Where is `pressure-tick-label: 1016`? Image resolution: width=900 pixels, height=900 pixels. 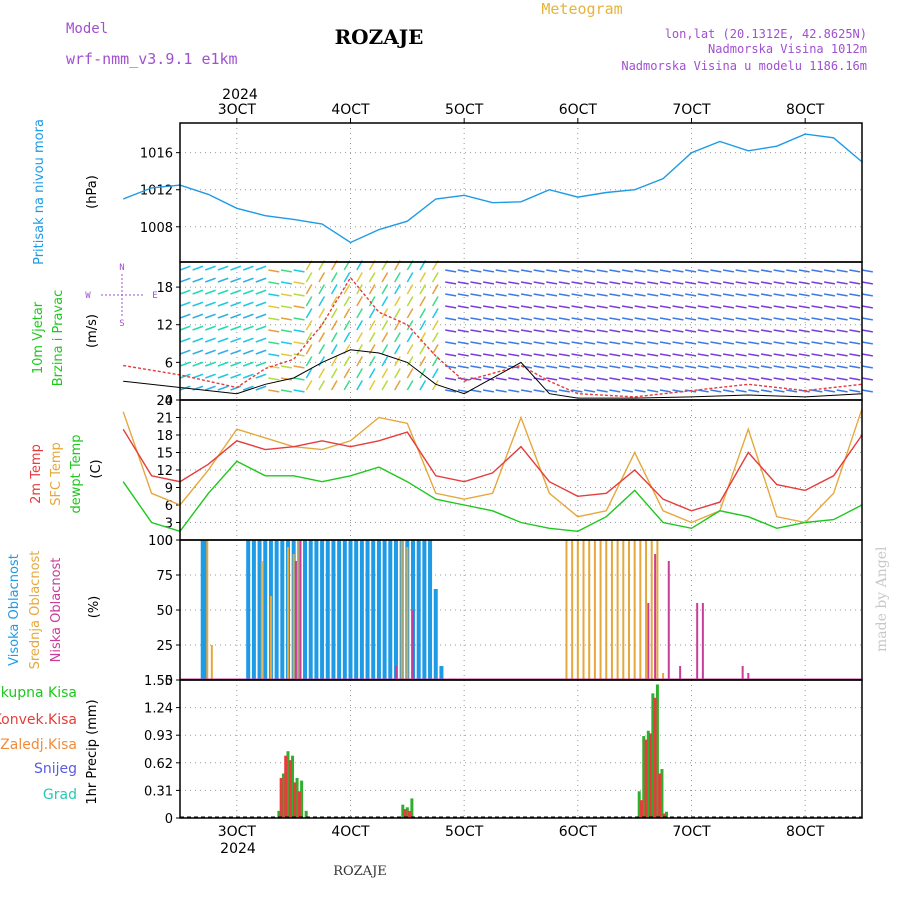 pressure-tick-label: 1016 is located at coordinates (156, 154).